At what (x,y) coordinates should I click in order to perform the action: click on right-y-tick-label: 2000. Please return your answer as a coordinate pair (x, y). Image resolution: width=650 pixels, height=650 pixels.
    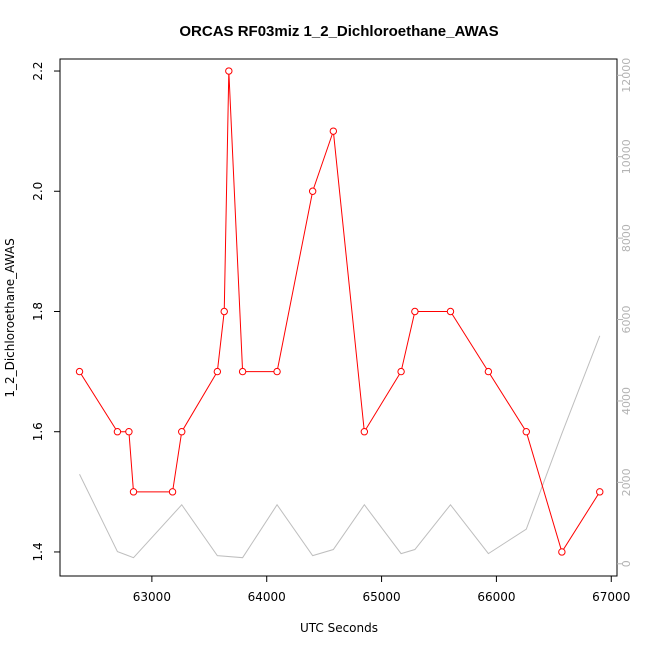
    Looking at the image, I should click on (626, 482).